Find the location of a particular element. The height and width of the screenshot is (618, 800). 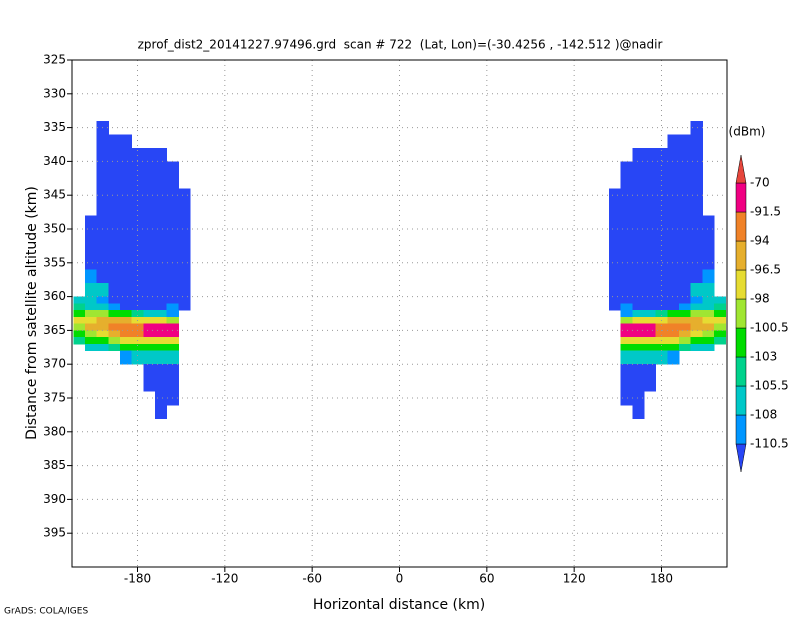

x-tick-label: 60 is located at coordinates (486, 579).